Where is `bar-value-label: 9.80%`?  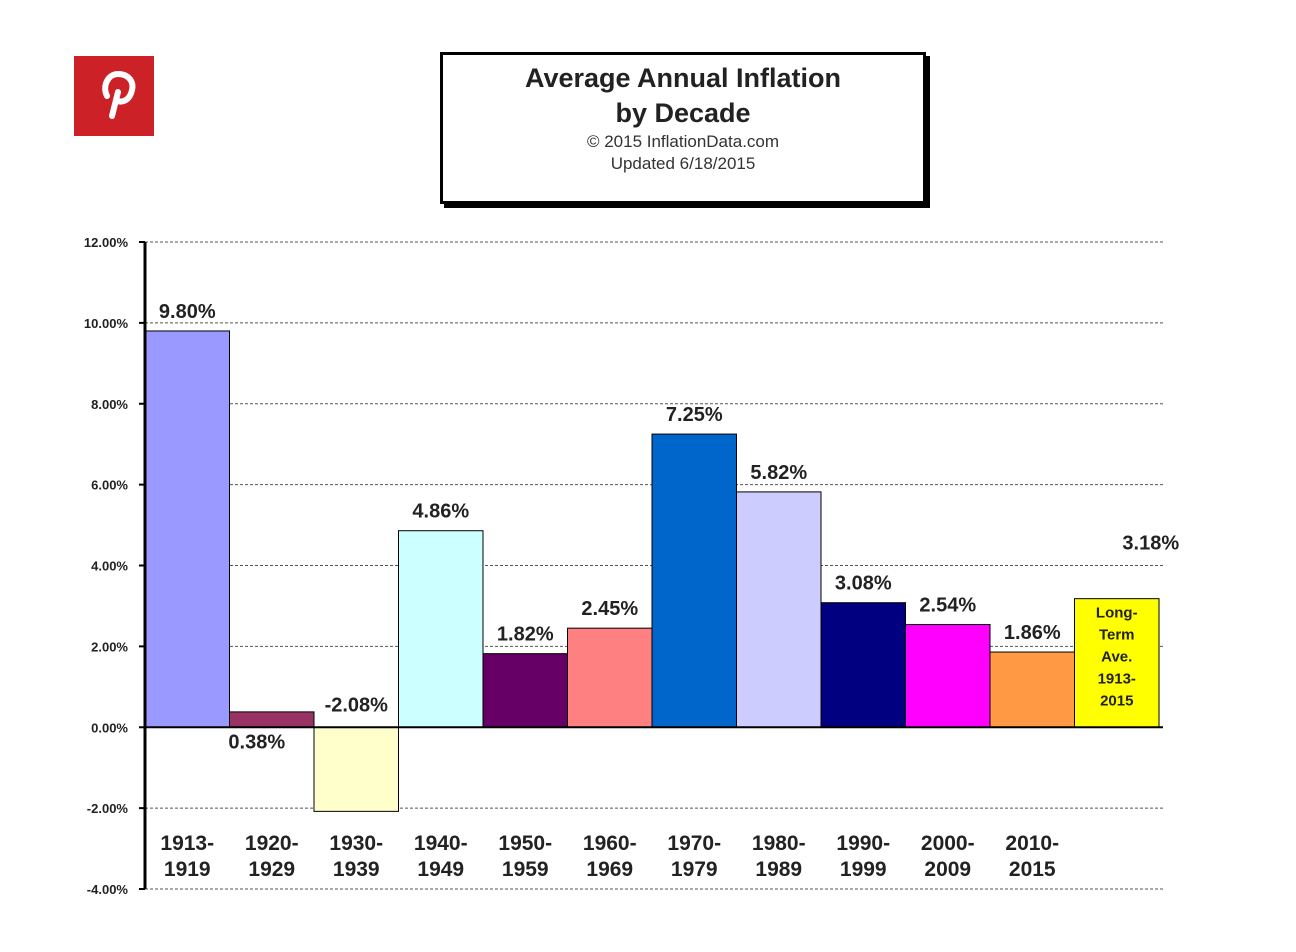
bar-value-label: 9.80% is located at coordinates (187, 312).